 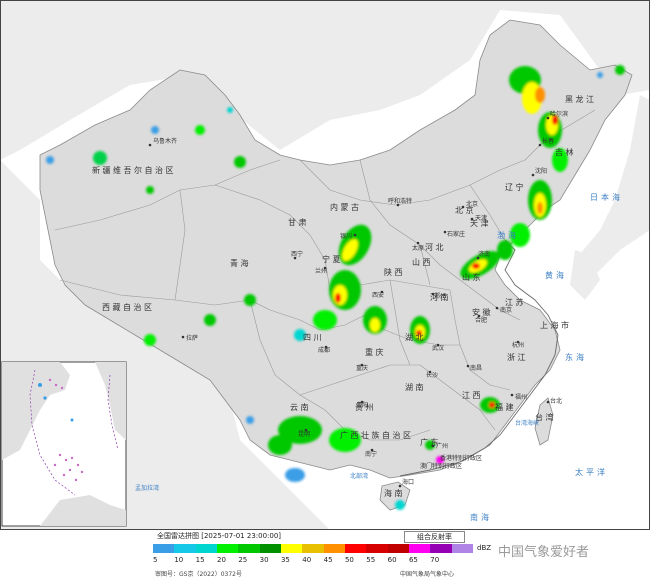 I want to click on label-ningxia: 宁夏, so click(x=332, y=259).